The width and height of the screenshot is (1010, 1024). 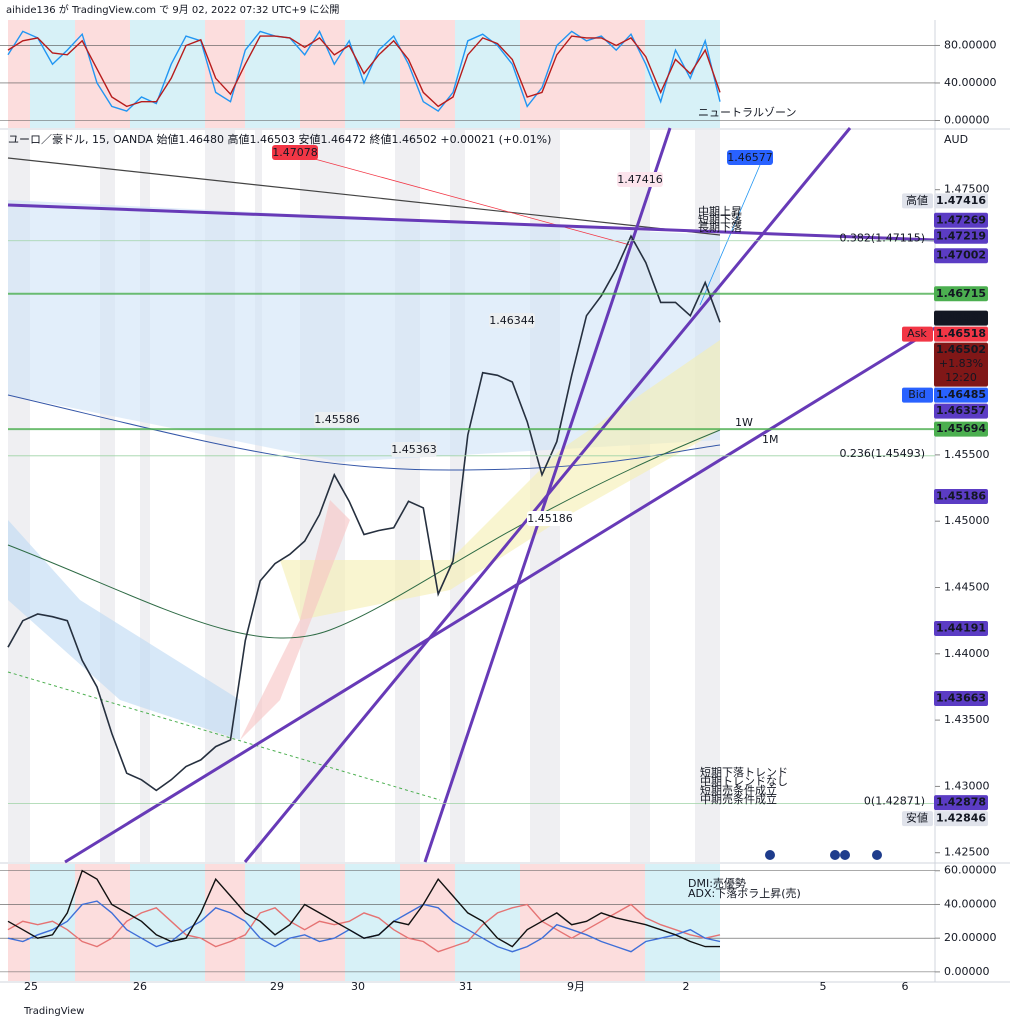 I want to click on ma-line, so click(x=364, y=196).